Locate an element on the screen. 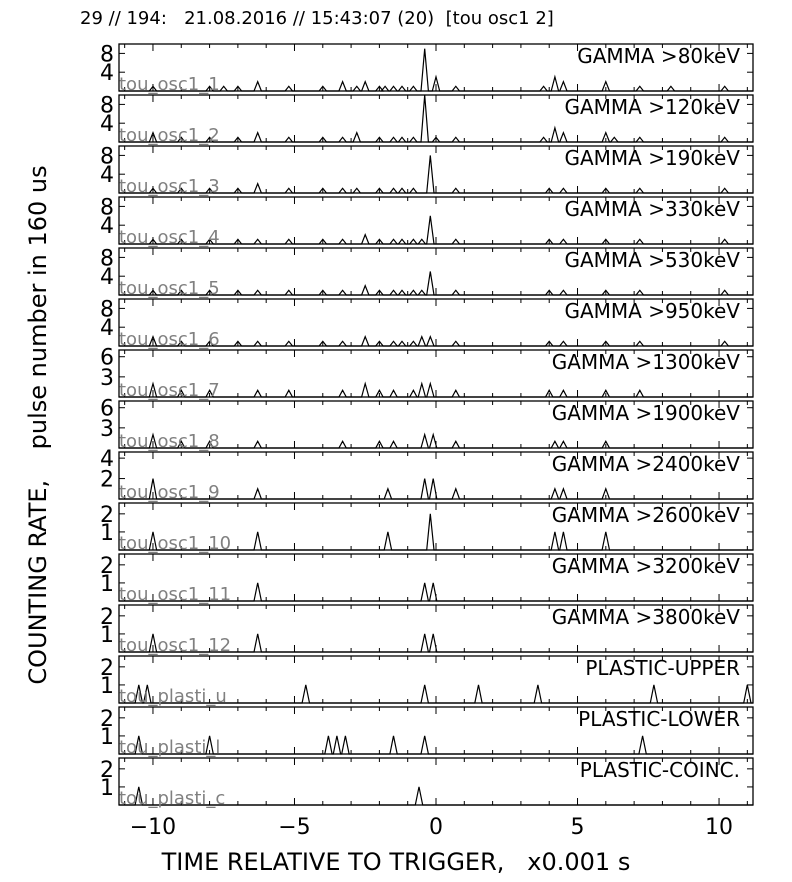  y-tick-label-9-1: 2 is located at coordinates (107, 515).